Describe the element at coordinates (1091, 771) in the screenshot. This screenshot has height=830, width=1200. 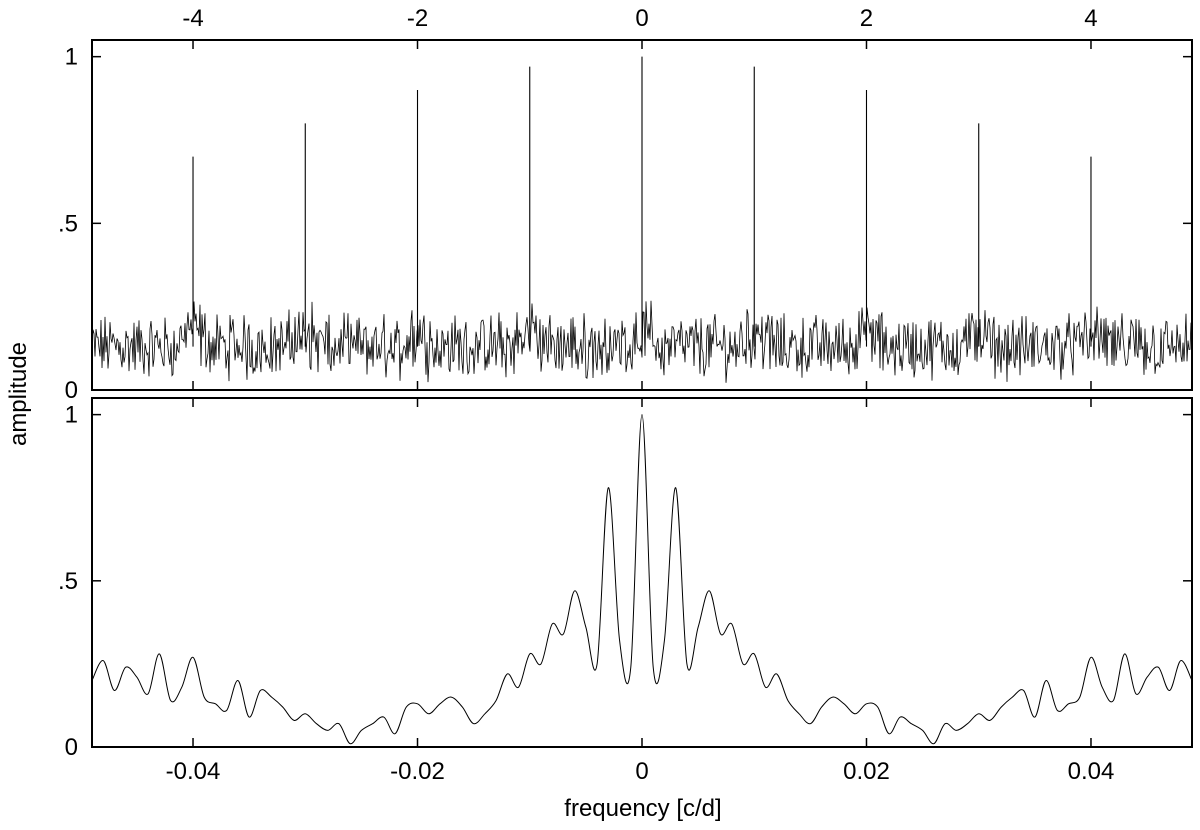
I see `bottom-x-tick-label: 0.04` at that location.